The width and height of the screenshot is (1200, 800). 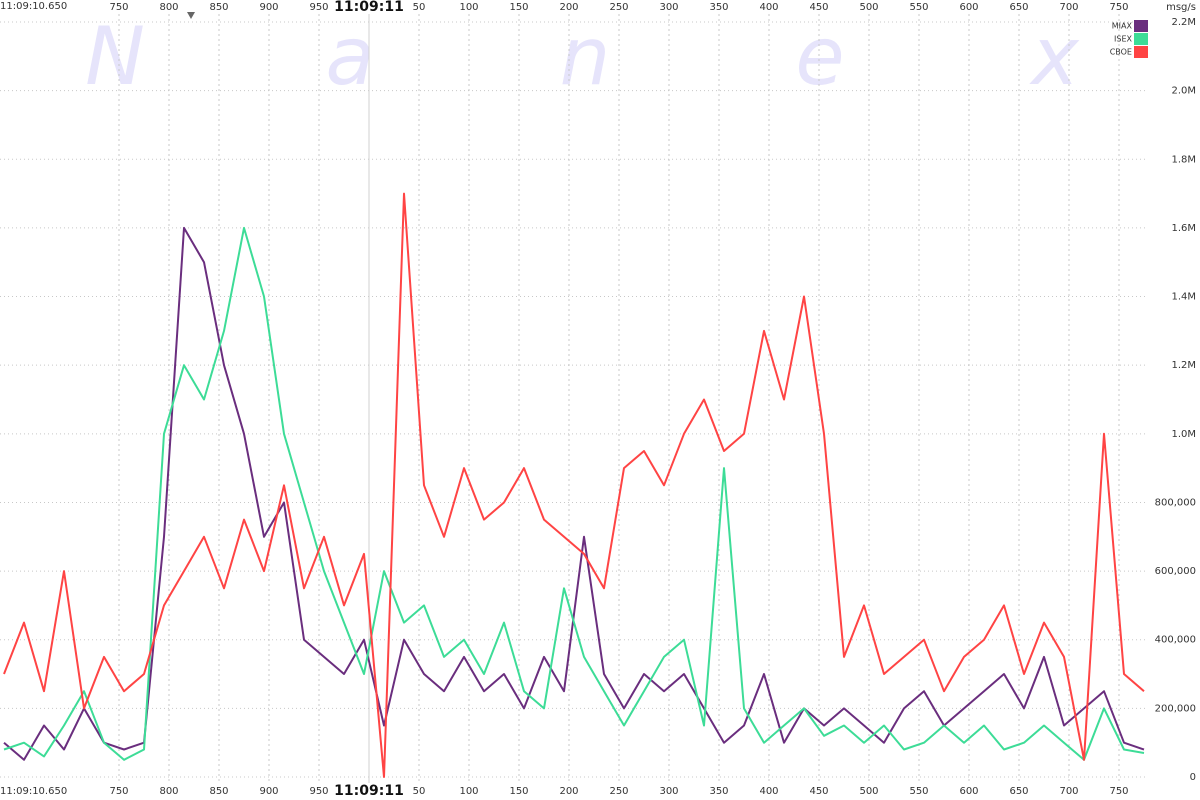 What do you see at coordinates (1183, 91) in the screenshot?
I see `y-tick-label: 2.0M` at bounding box center [1183, 91].